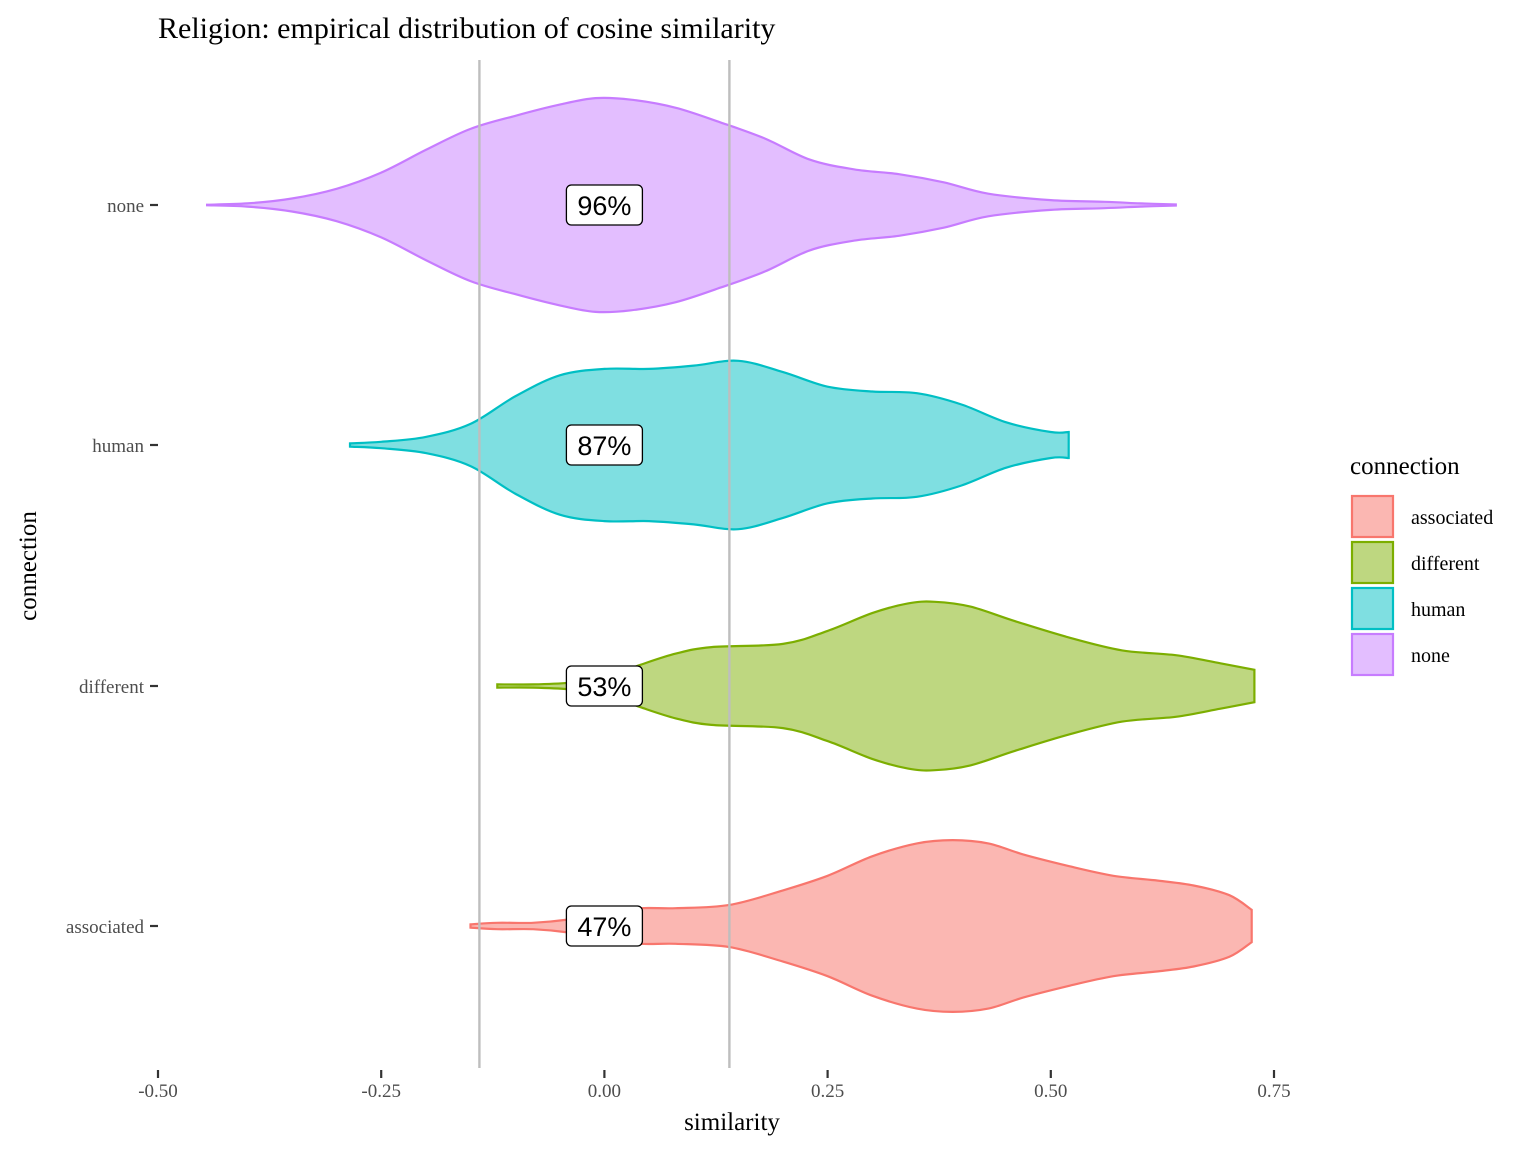 The image size is (1536, 1152). What do you see at coordinates (876, 686) in the screenshot?
I see `violin-different` at bounding box center [876, 686].